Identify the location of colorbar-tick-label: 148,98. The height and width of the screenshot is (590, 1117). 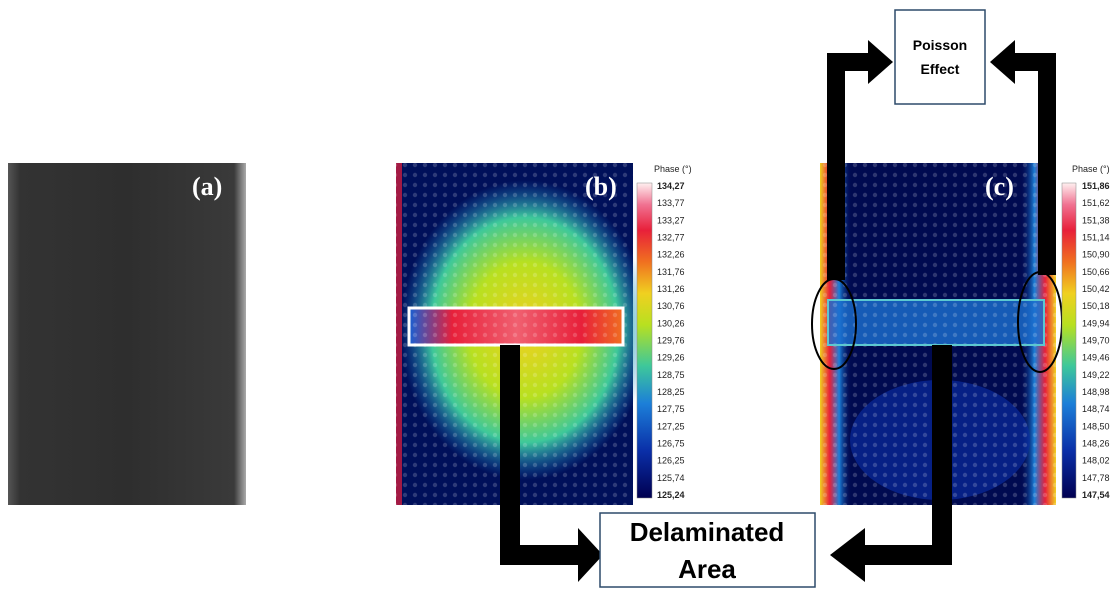
(1096, 392).